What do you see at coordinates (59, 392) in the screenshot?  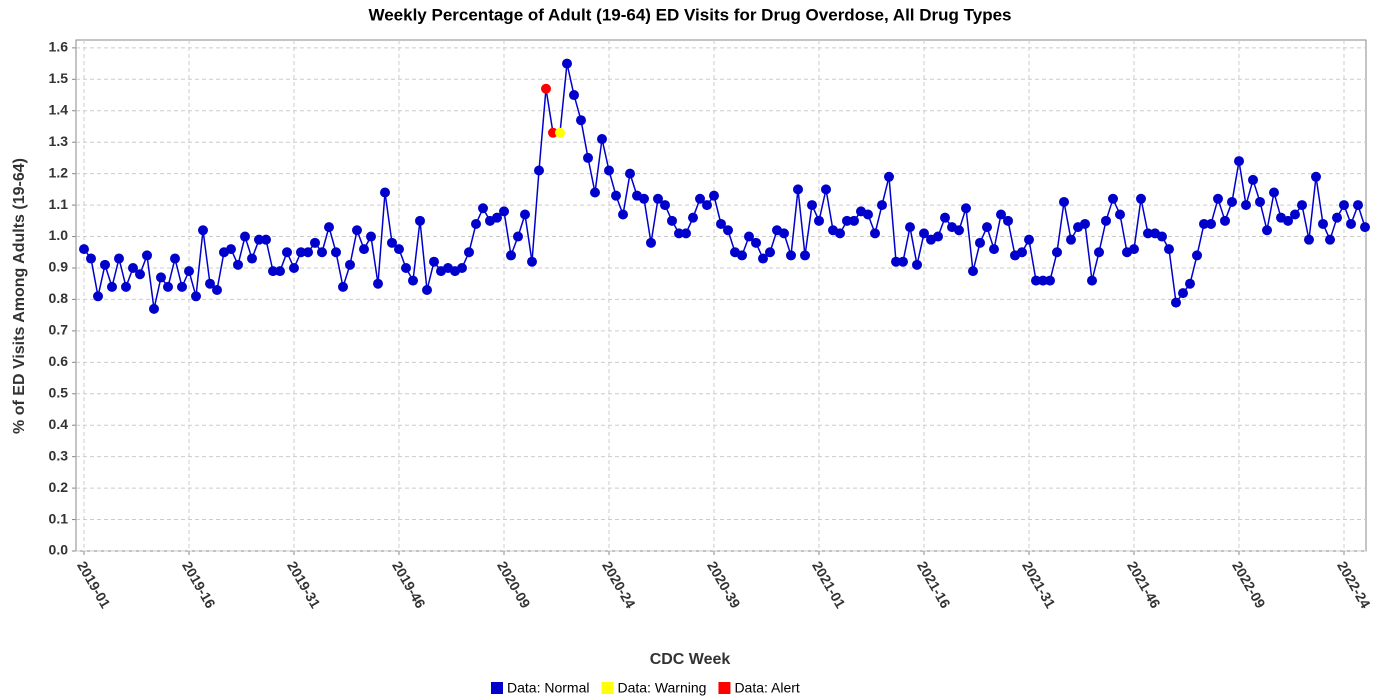 I see `y-tick-label: 0.5` at bounding box center [59, 392].